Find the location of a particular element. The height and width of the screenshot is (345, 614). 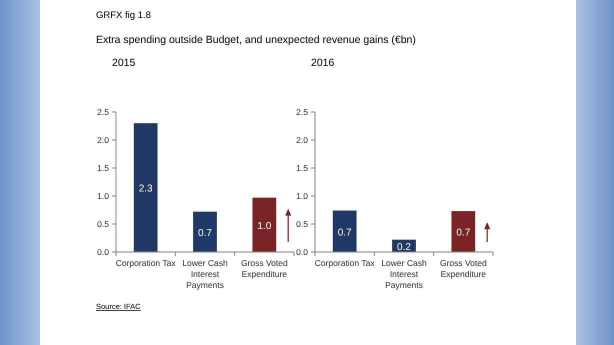

data-label: 2.3 is located at coordinates (146, 189).